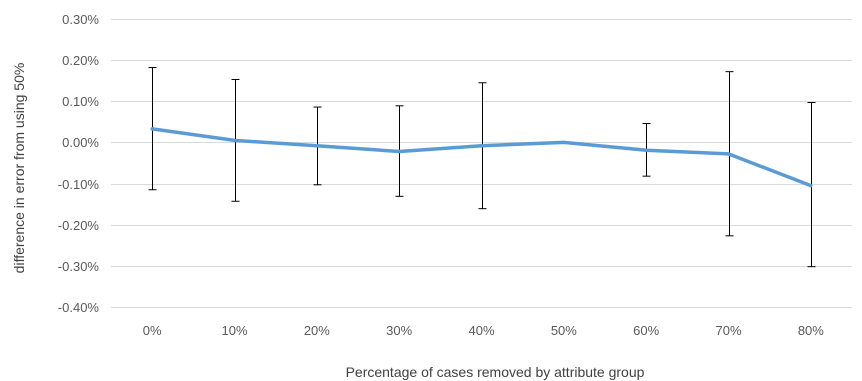 The height and width of the screenshot is (381, 862). What do you see at coordinates (80, 19) in the screenshot?
I see `y-tick-label: 0.30%` at bounding box center [80, 19].